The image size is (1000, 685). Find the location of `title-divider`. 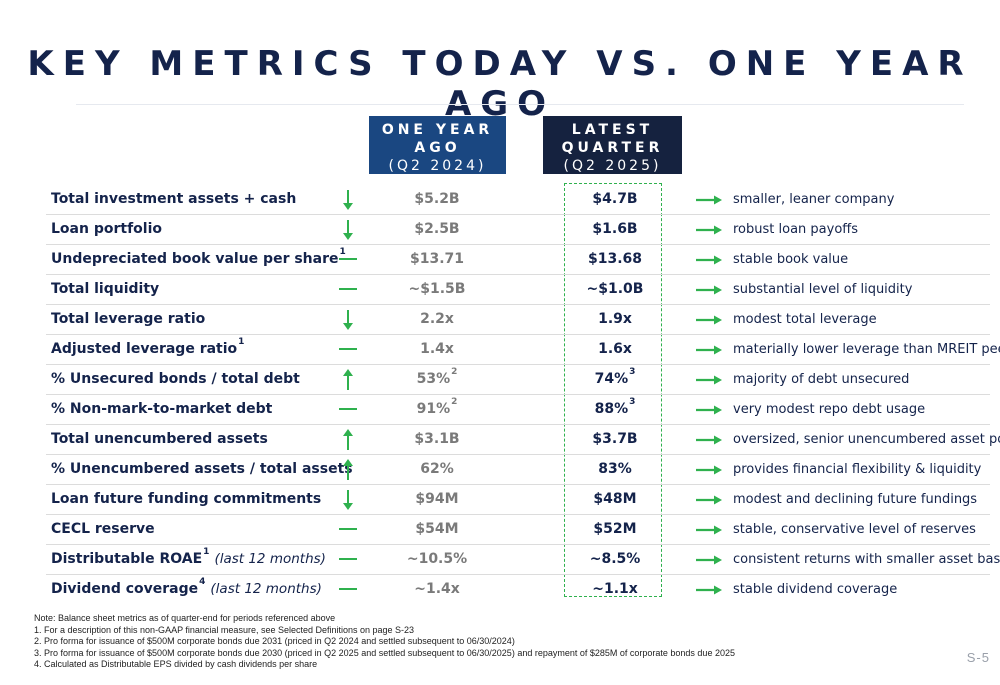

title-divider is located at coordinates (520, 104).